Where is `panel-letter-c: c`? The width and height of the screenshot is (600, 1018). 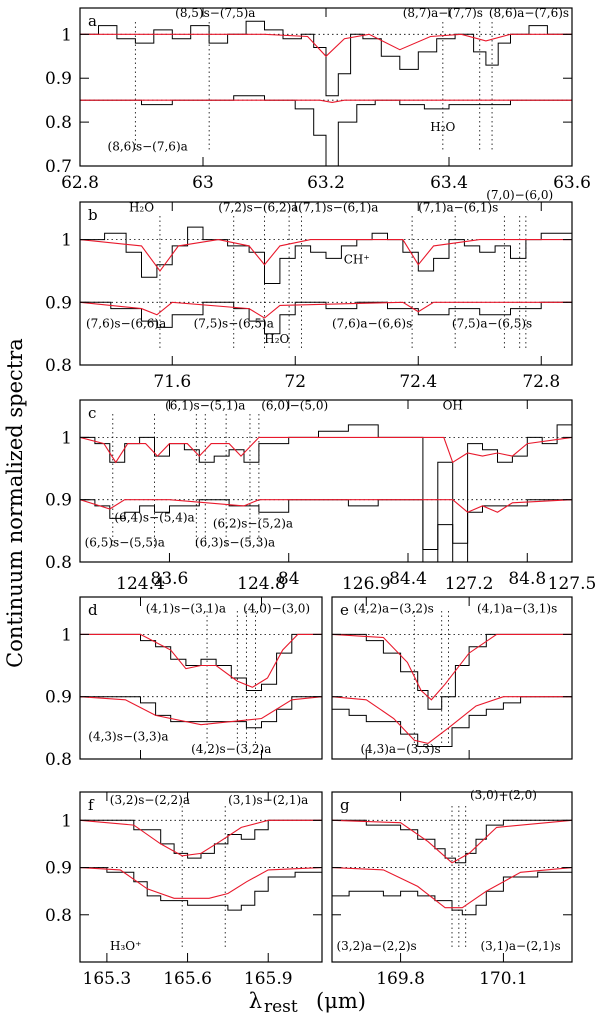
panel-letter-c: c is located at coordinates (92, 413).